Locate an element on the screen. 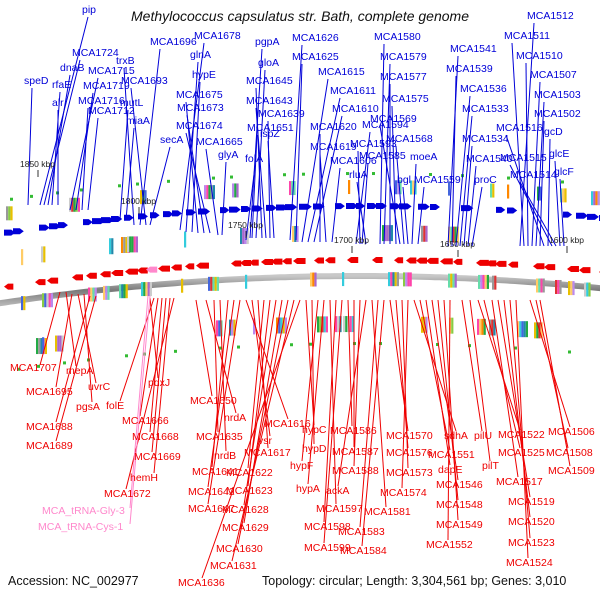  kbp-label: 1600 kbp is located at coordinates (566, 240).